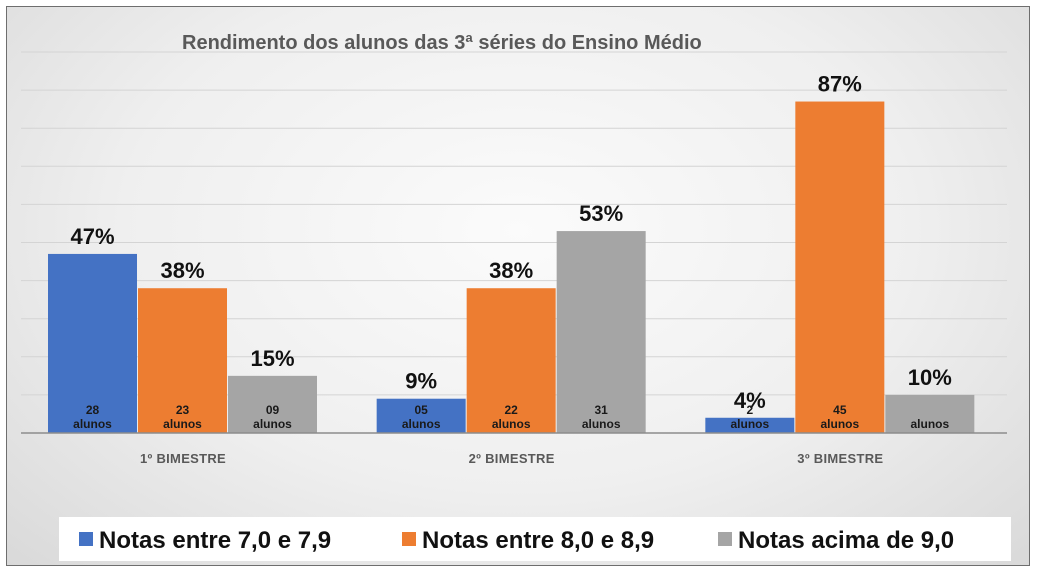  What do you see at coordinates (750, 400) in the screenshot?
I see `value-label: 4%` at bounding box center [750, 400].